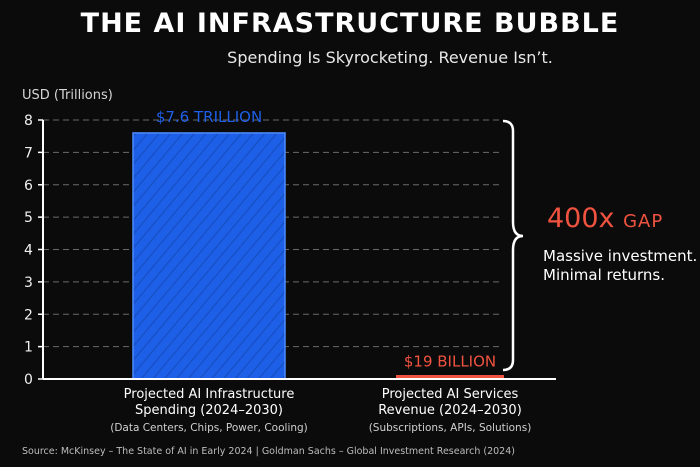 The width and height of the screenshot is (700, 467). Describe the element at coordinates (209, 410) in the screenshot. I see `category-label-line2: Spending (2024–2030)` at that location.